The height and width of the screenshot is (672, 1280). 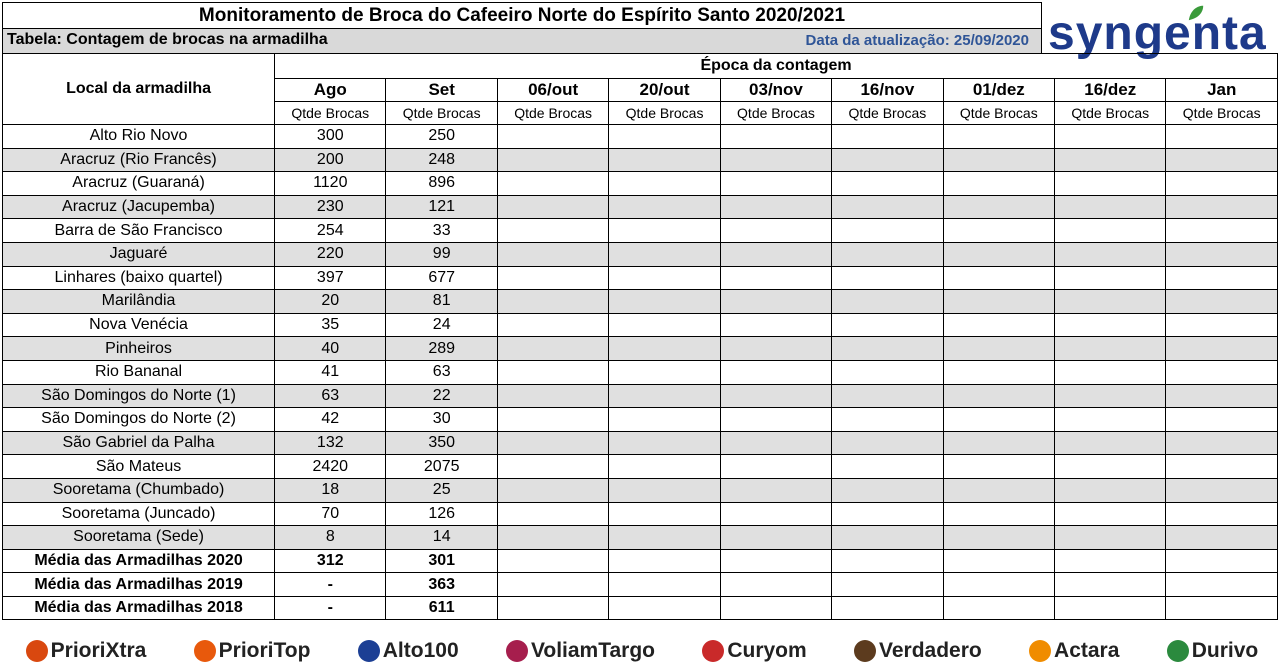 I want to click on ago-cell: 18, so click(x=330, y=490).